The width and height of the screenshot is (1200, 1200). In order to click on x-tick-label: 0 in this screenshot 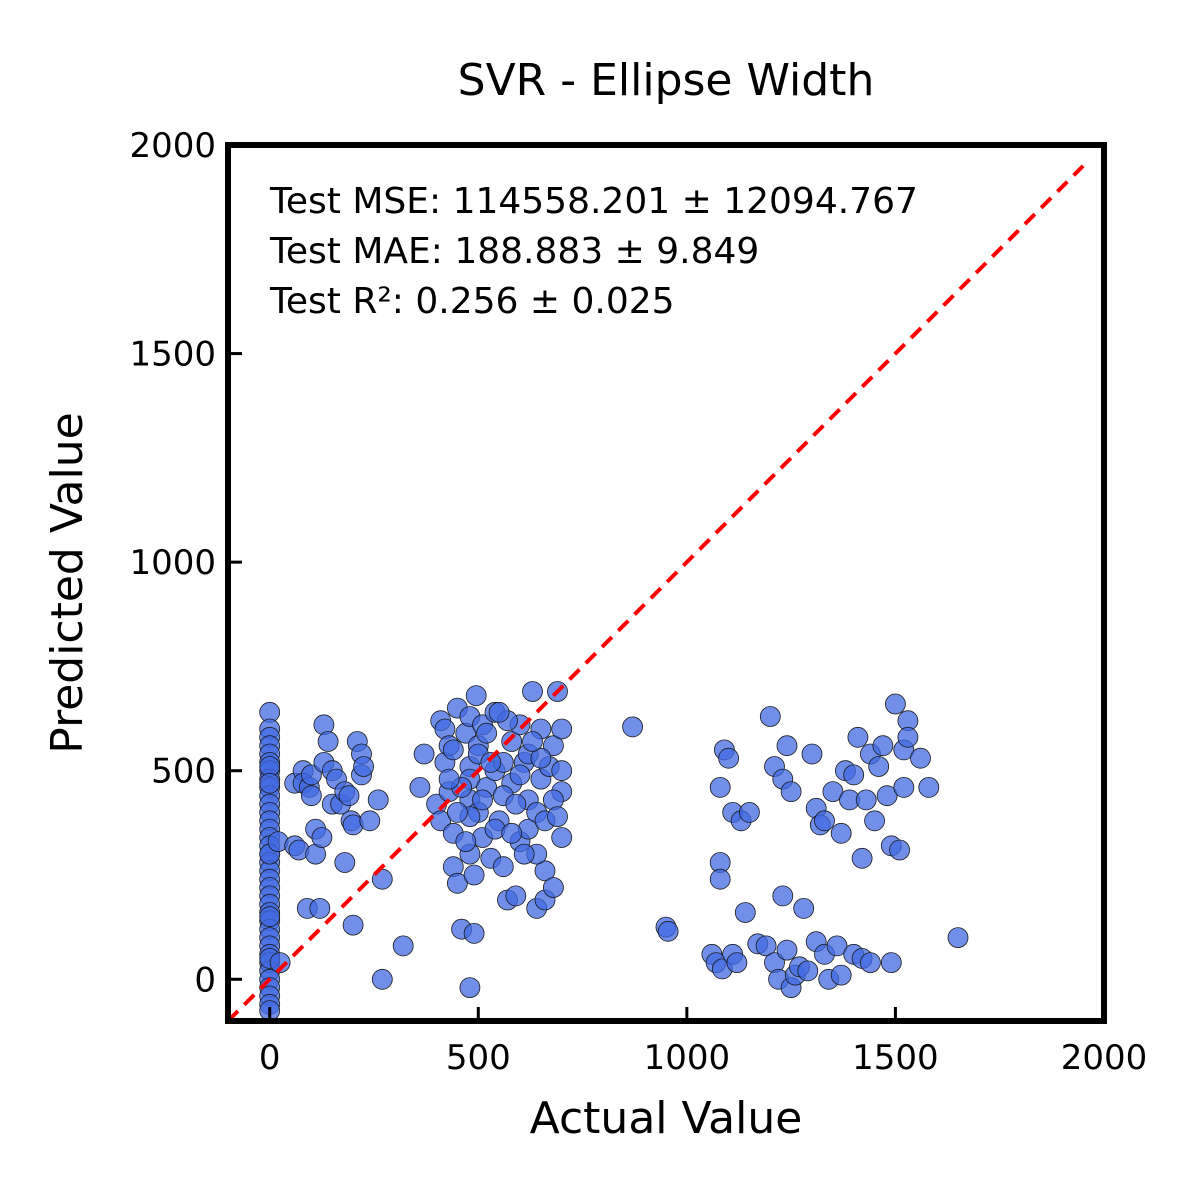, I will do `click(270, 1058)`.